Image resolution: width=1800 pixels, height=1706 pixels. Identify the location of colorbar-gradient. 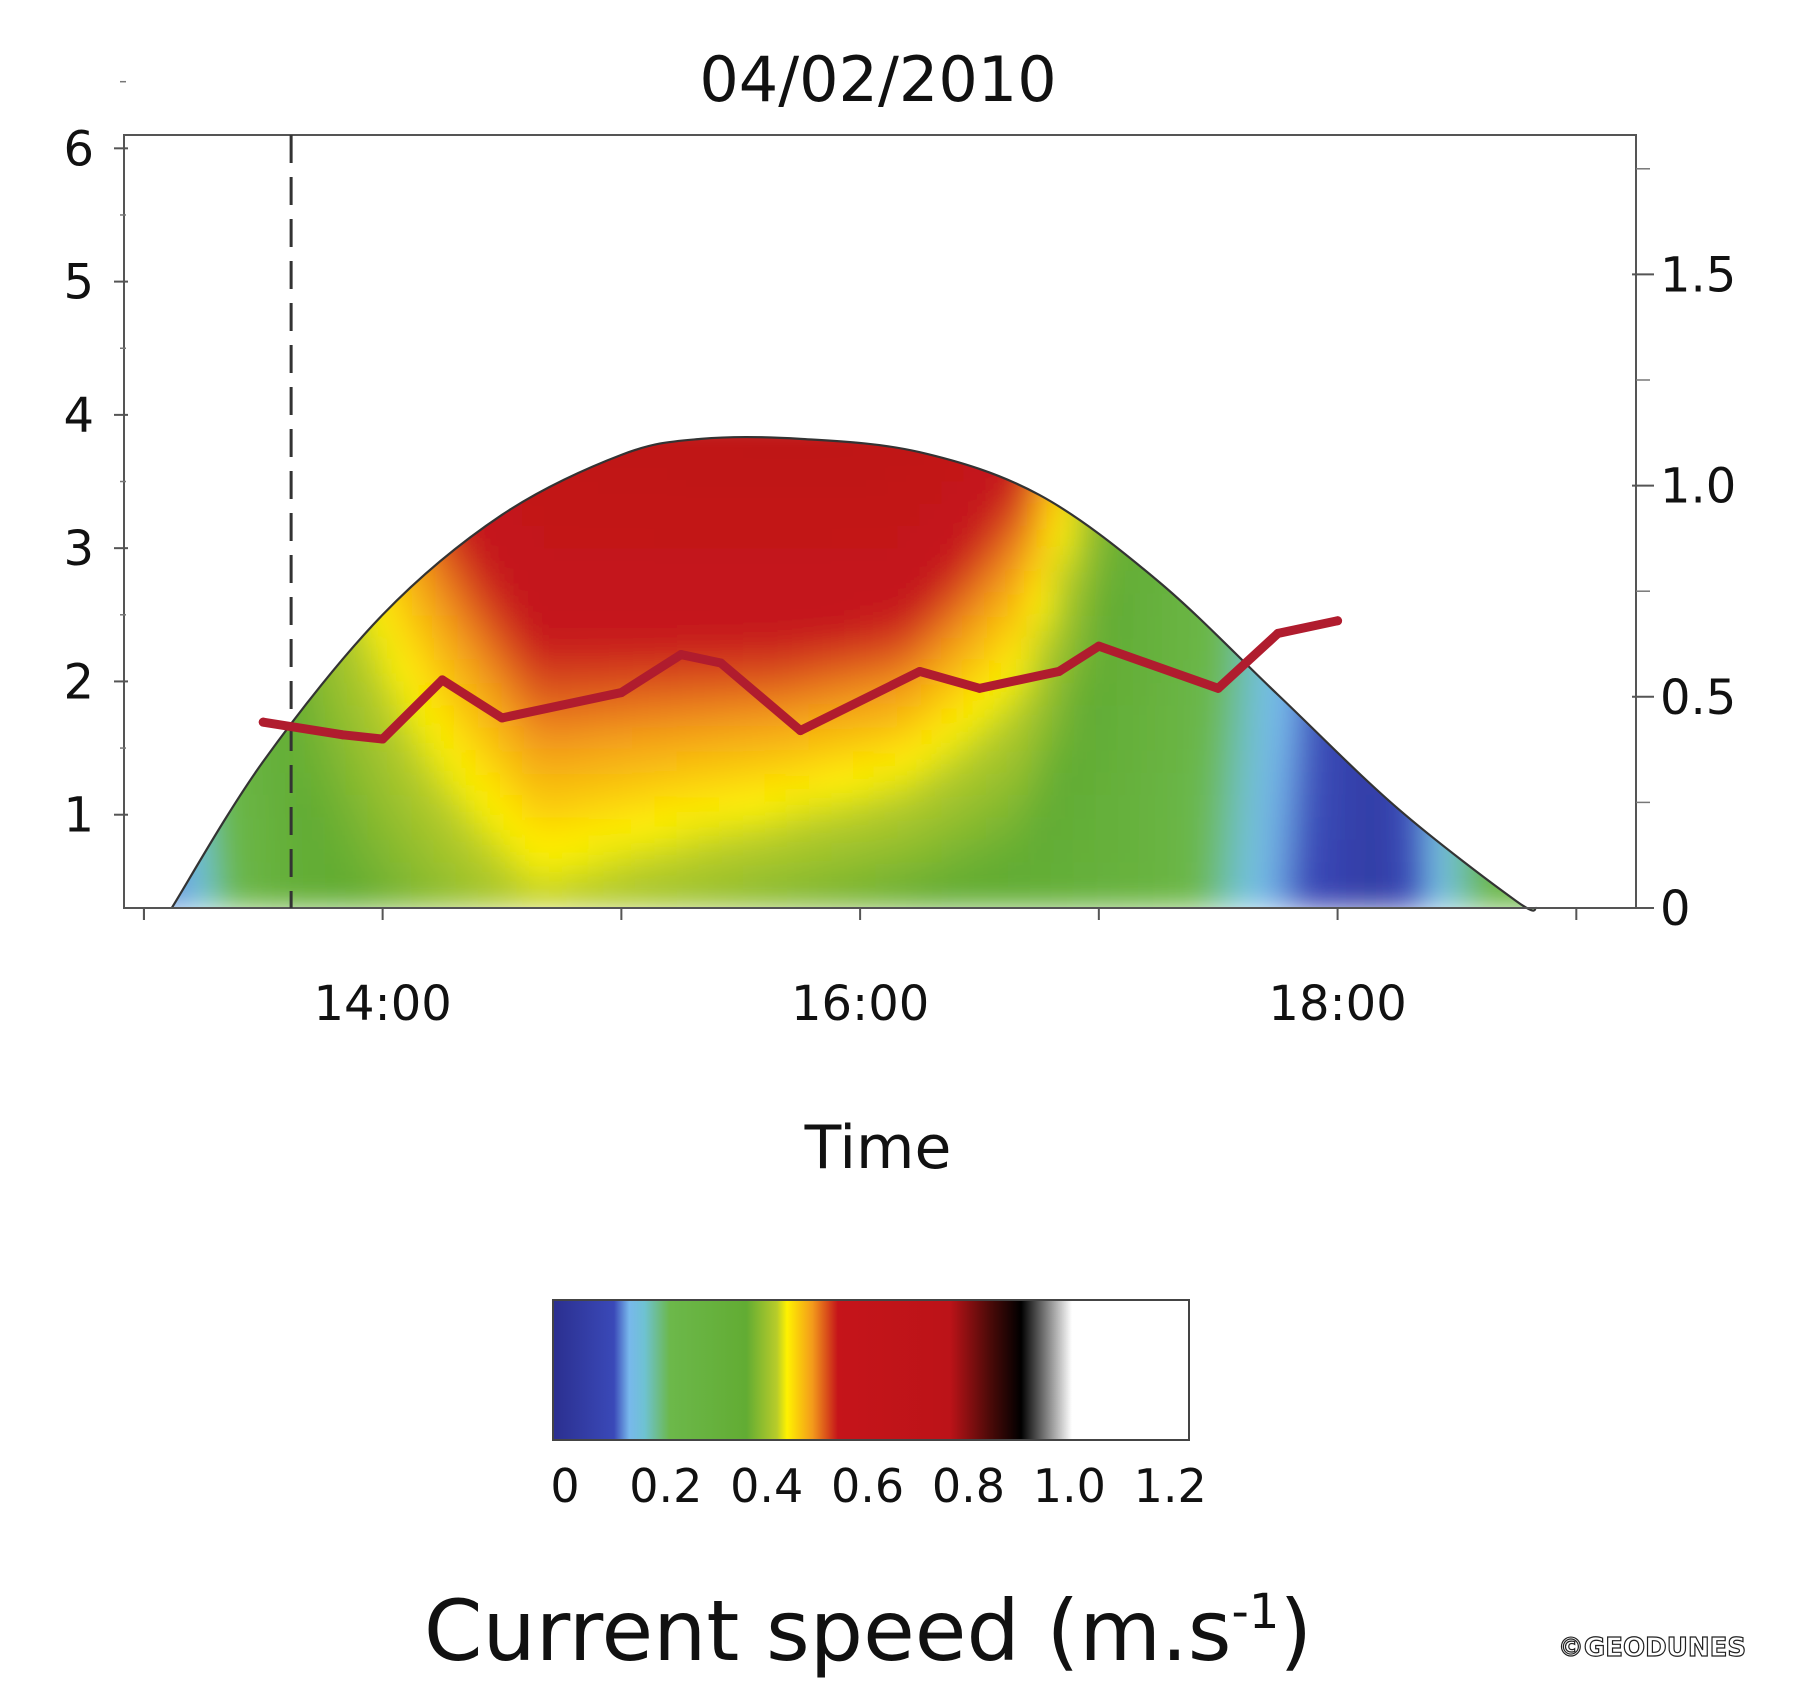
(871, 1370).